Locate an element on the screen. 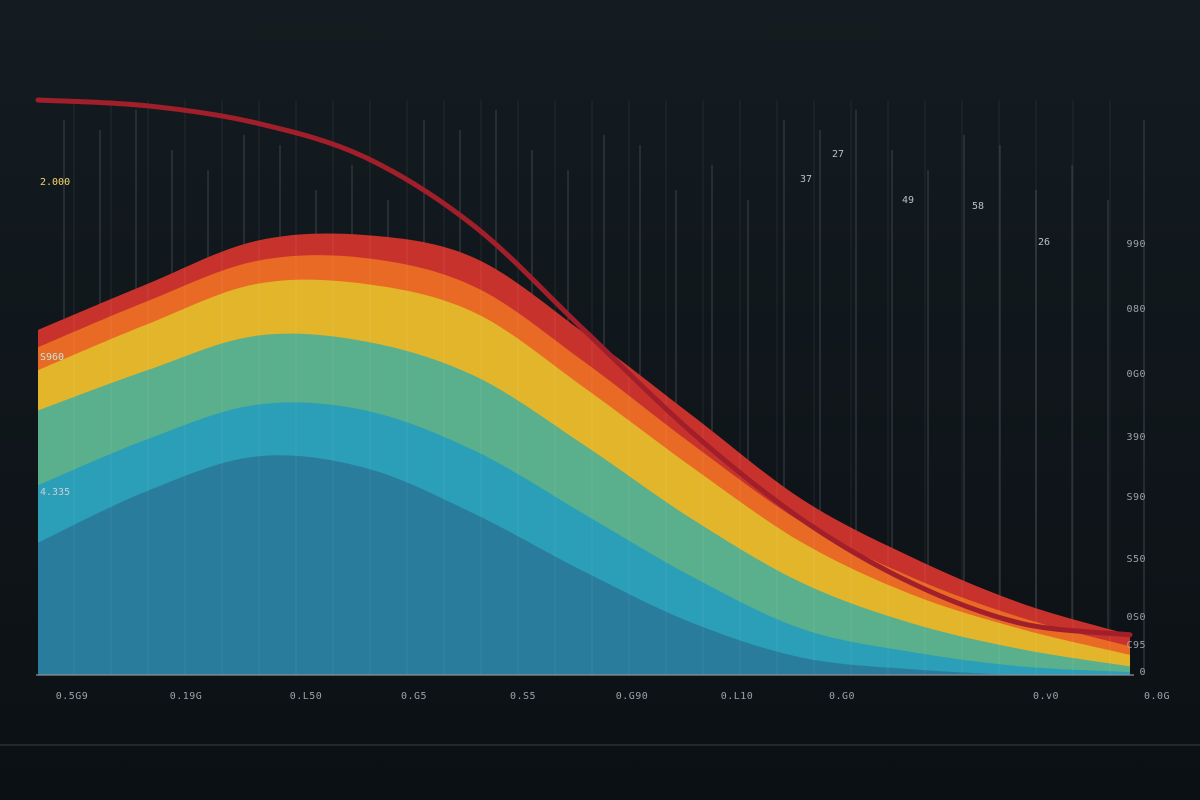 The height and width of the screenshot is (800, 1200). x-tick-label: 0.5G9 is located at coordinates (72, 696).